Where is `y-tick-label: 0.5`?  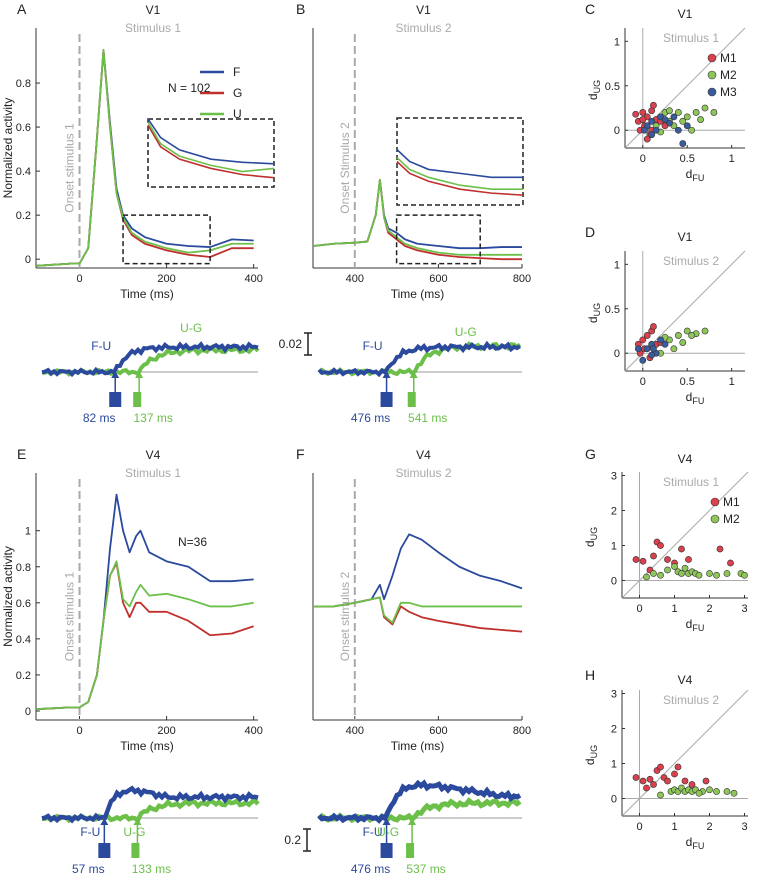 y-tick-label: 0.5 is located at coordinates (612, 310).